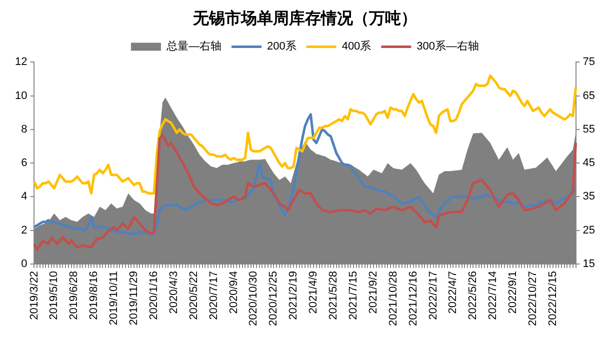 Image resolution: width=610 pixels, height=337 pixels. I want to click on y-tick-label: 2, so click(24, 230).